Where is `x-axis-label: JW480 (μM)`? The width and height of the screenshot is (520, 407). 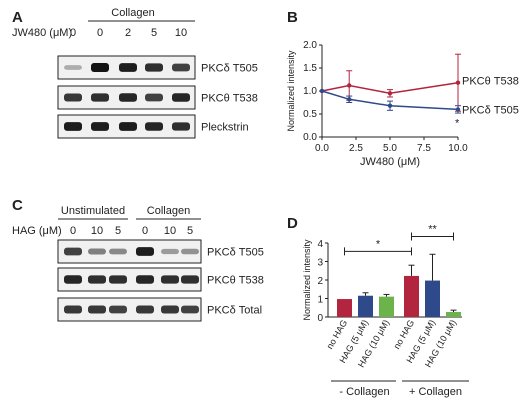 x-axis-label: JW480 (μM) is located at coordinates (390, 162).